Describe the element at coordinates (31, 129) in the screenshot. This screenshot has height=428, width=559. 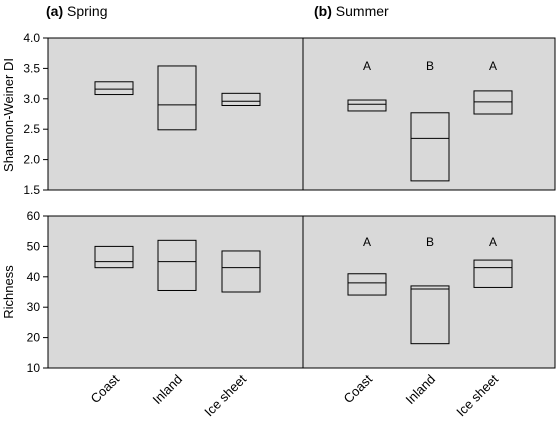
I see `y-tick-label: 2.5` at that location.